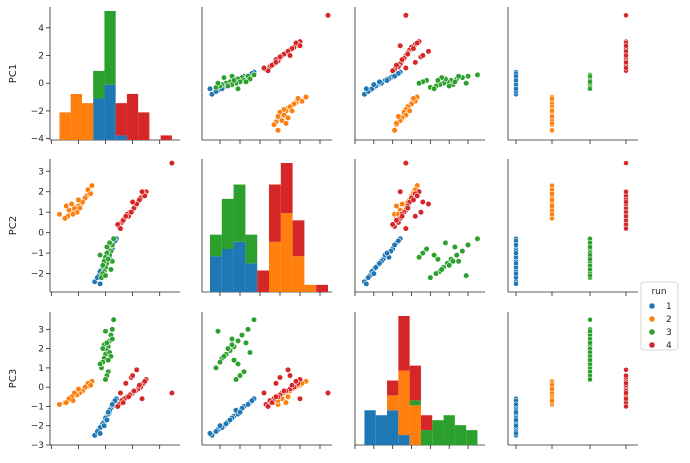  What do you see at coordinates (572, 75) in the screenshot?
I see `panel-PC1-vs-run` at bounding box center [572, 75].